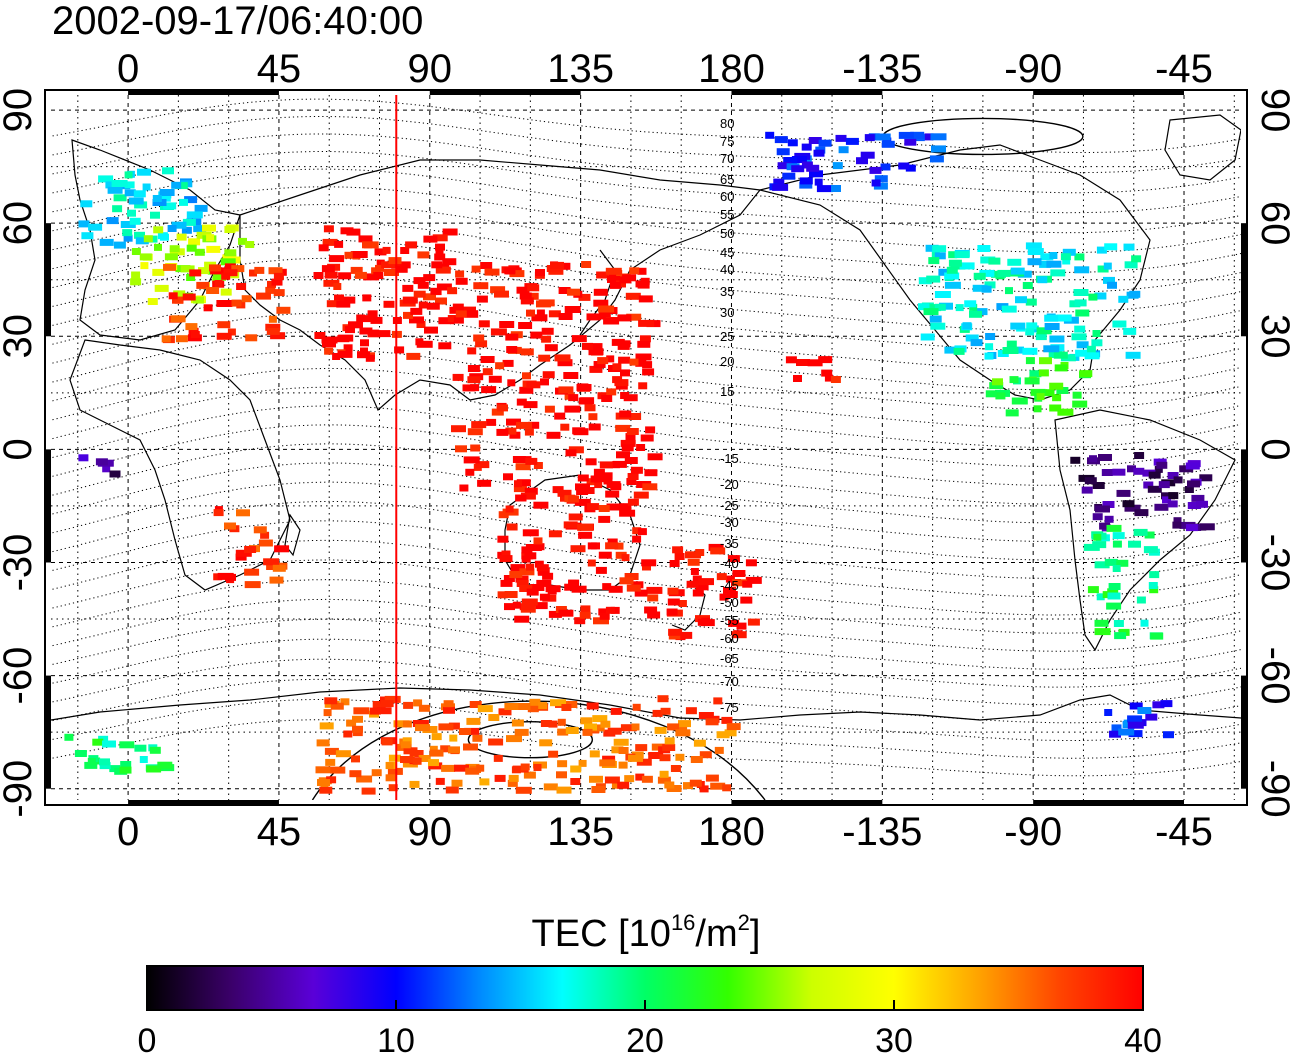  Describe the element at coordinates (1272, 563) in the screenshot. I see `right-lat-tick-label: -30` at that location.